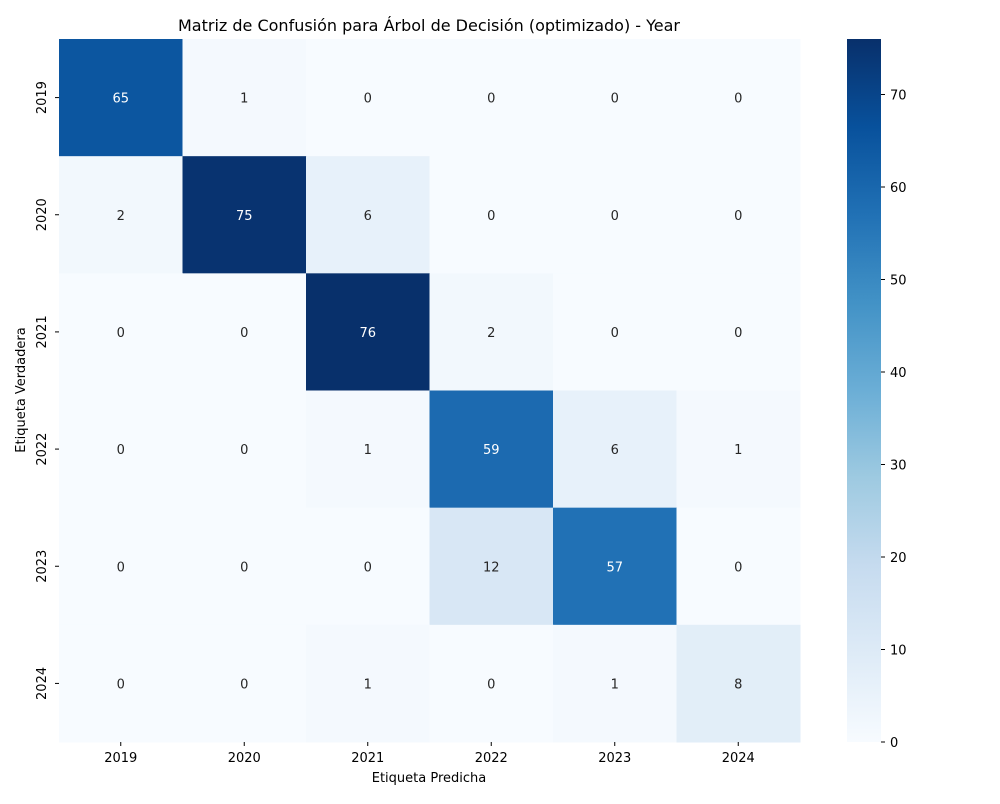 This screenshot has height=804, width=1000. Describe the element at coordinates (42, 214) in the screenshot. I see `y-tick-label: 2020` at that location.